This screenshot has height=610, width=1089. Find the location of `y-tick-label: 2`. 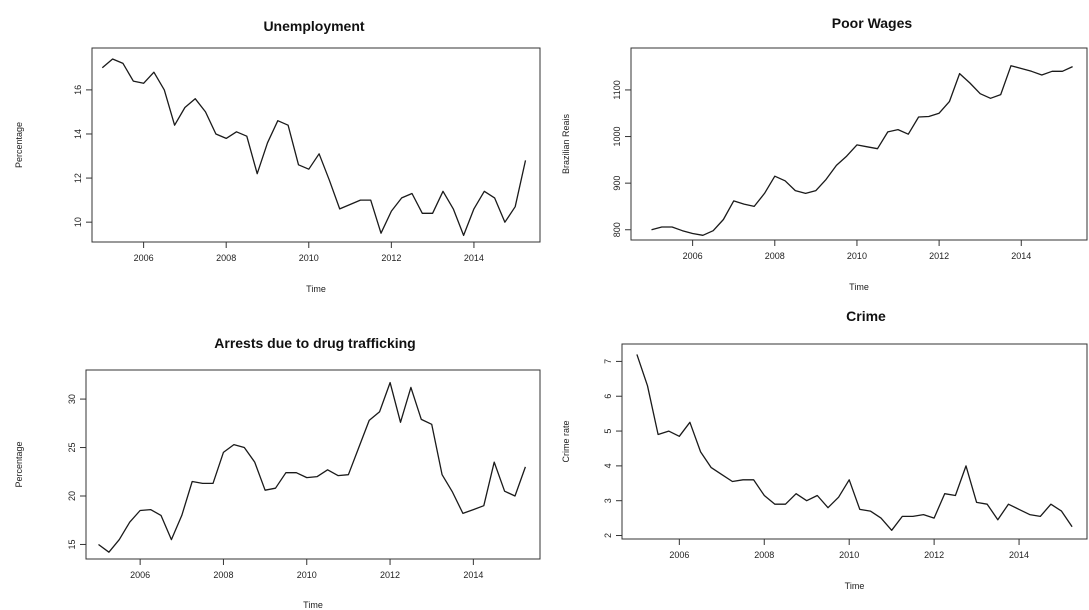

y-tick-label: 2 is located at coordinates (608, 535).